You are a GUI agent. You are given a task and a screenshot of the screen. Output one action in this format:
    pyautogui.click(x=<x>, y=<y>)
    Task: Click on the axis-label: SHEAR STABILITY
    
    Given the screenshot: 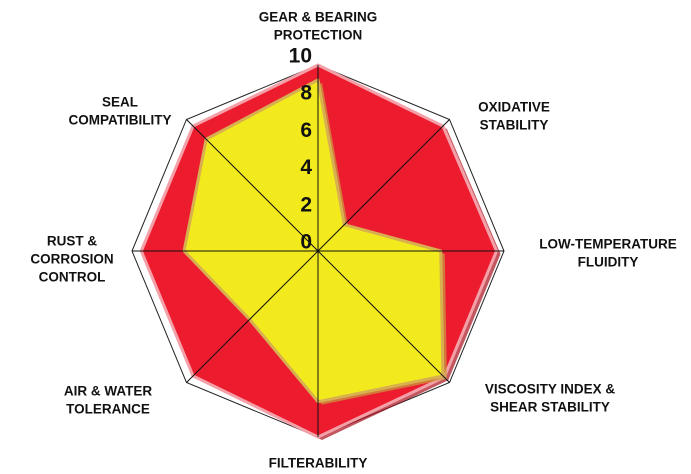 What is the action you would take?
    pyautogui.click(x=550, y=407)
    